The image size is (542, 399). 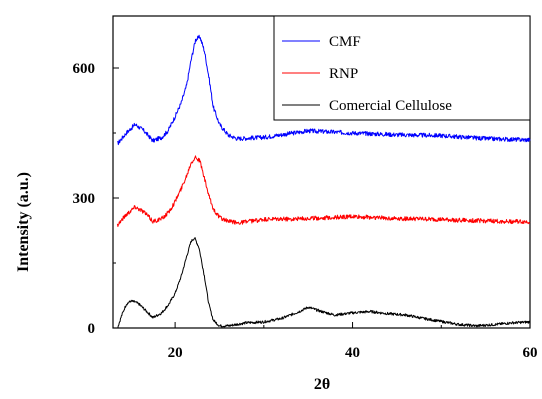 I want to click on legend: CMF RNP Comercial Cellulose, so click(x=402, y=68).